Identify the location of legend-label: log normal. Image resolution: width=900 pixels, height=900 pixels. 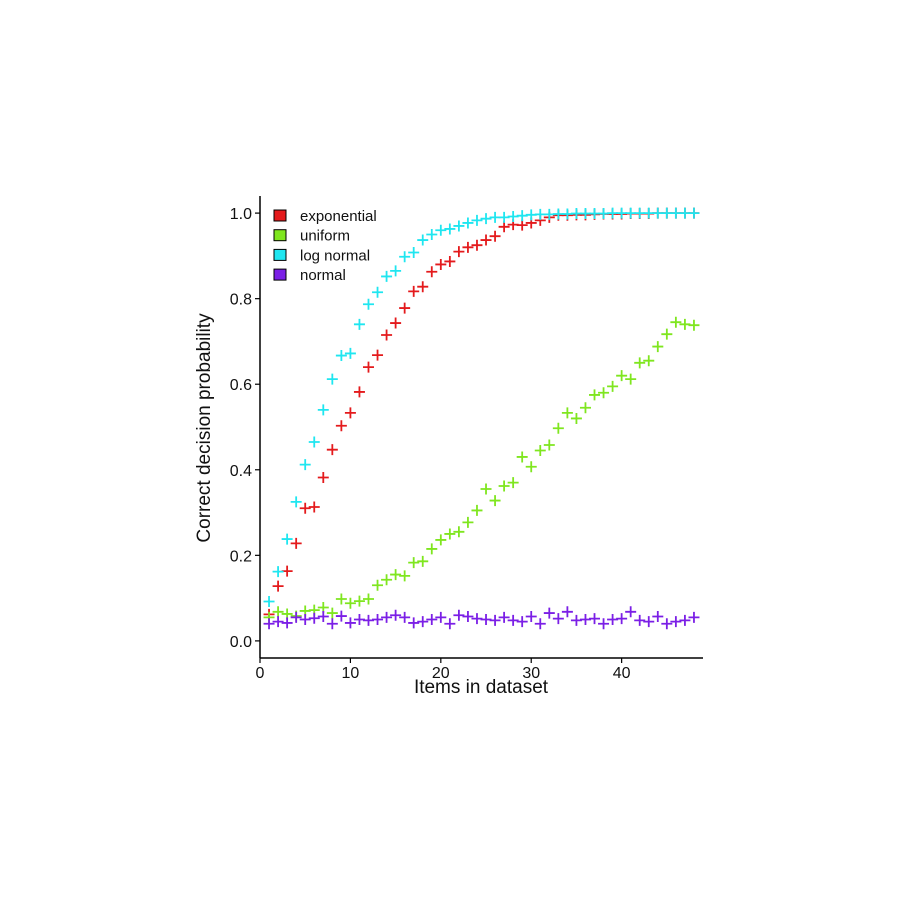
(335, 255).